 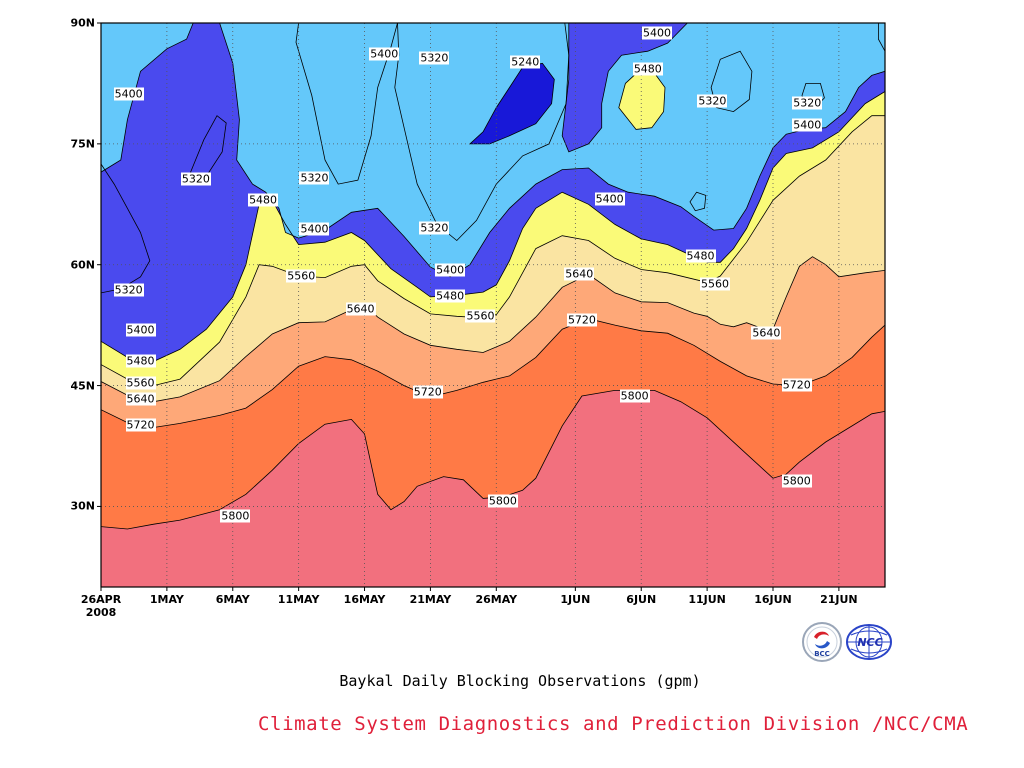 What do you see at coordinates (298, 599) in the screenshot?
I see `x-tick-label: 11MAY` at bounding box center [298, 599].